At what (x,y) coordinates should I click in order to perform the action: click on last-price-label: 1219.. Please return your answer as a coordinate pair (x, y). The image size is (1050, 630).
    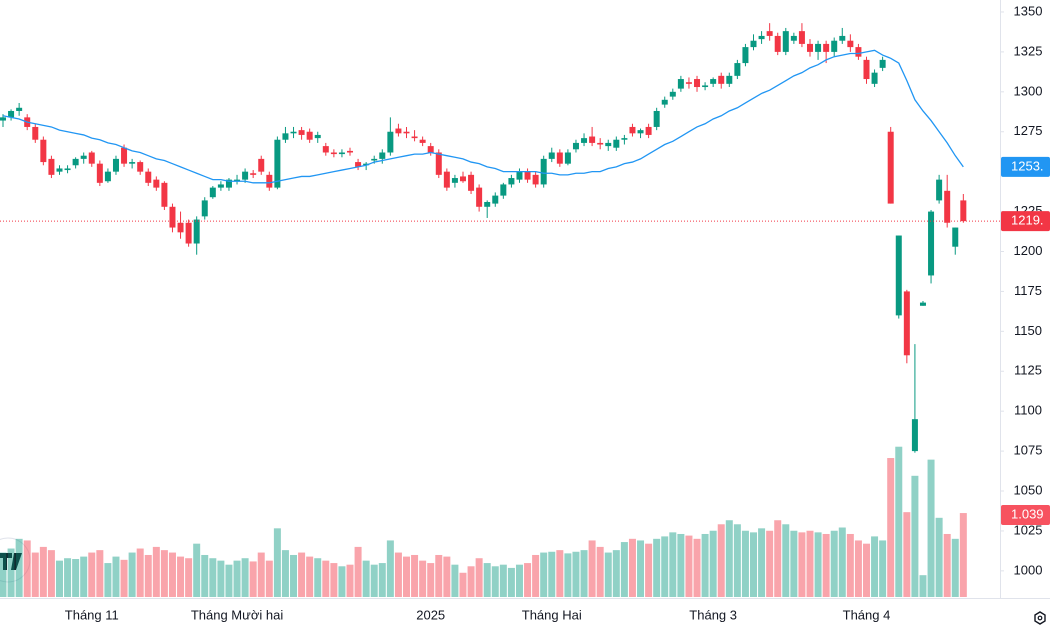
    Looking at the image, I should click on (1027, 220).